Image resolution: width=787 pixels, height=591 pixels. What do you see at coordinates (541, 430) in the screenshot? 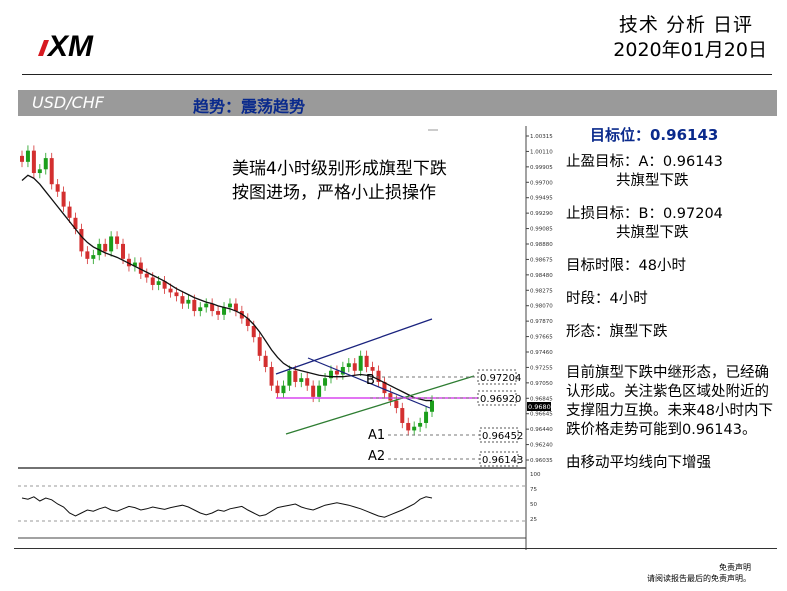
I see `y-tick-label: 0.96440` at bounding box center [541, 430].